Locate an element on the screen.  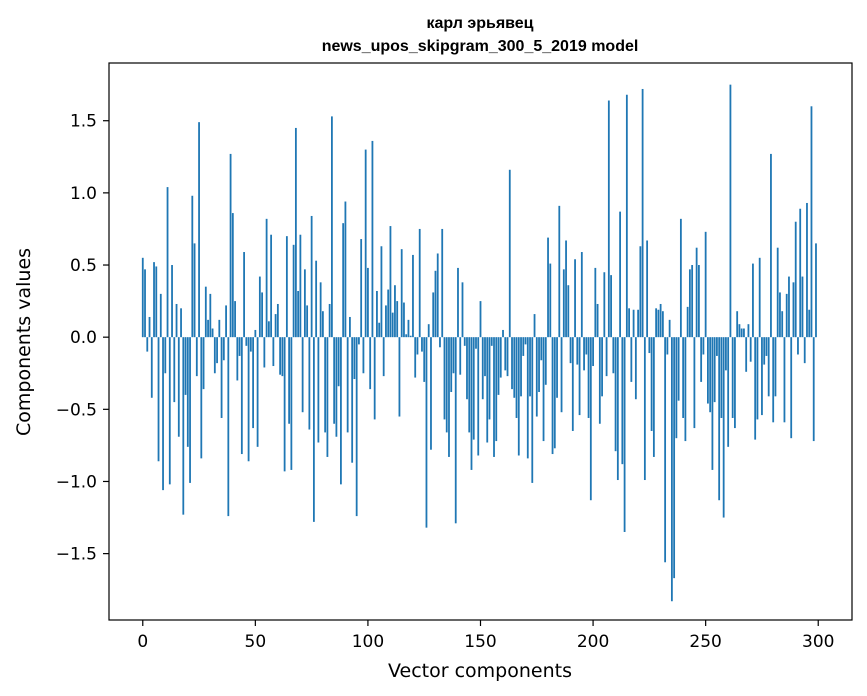
y-axis-label: Components values is located at coordinates (24, 342).